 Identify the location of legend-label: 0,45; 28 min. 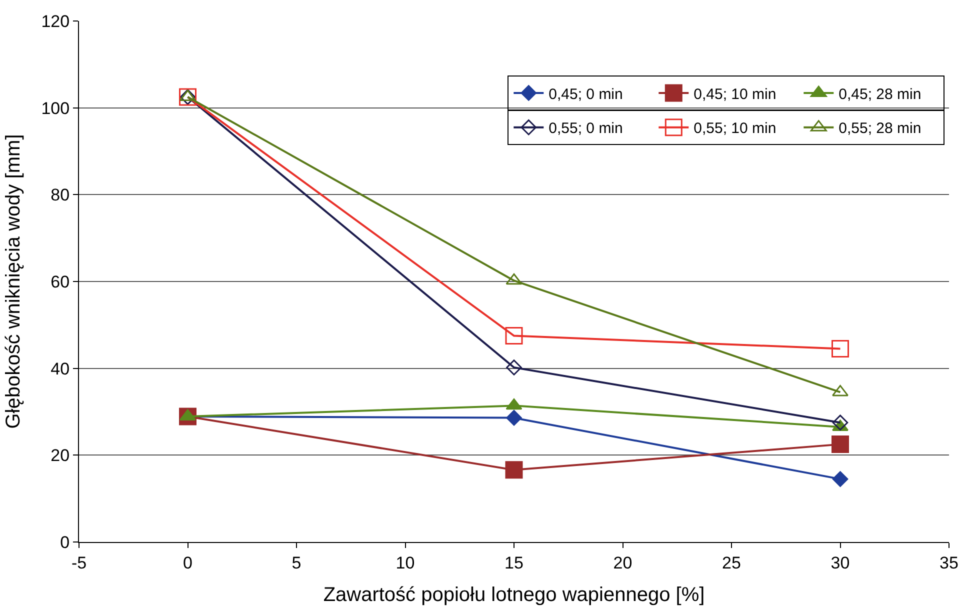
(880, 94).